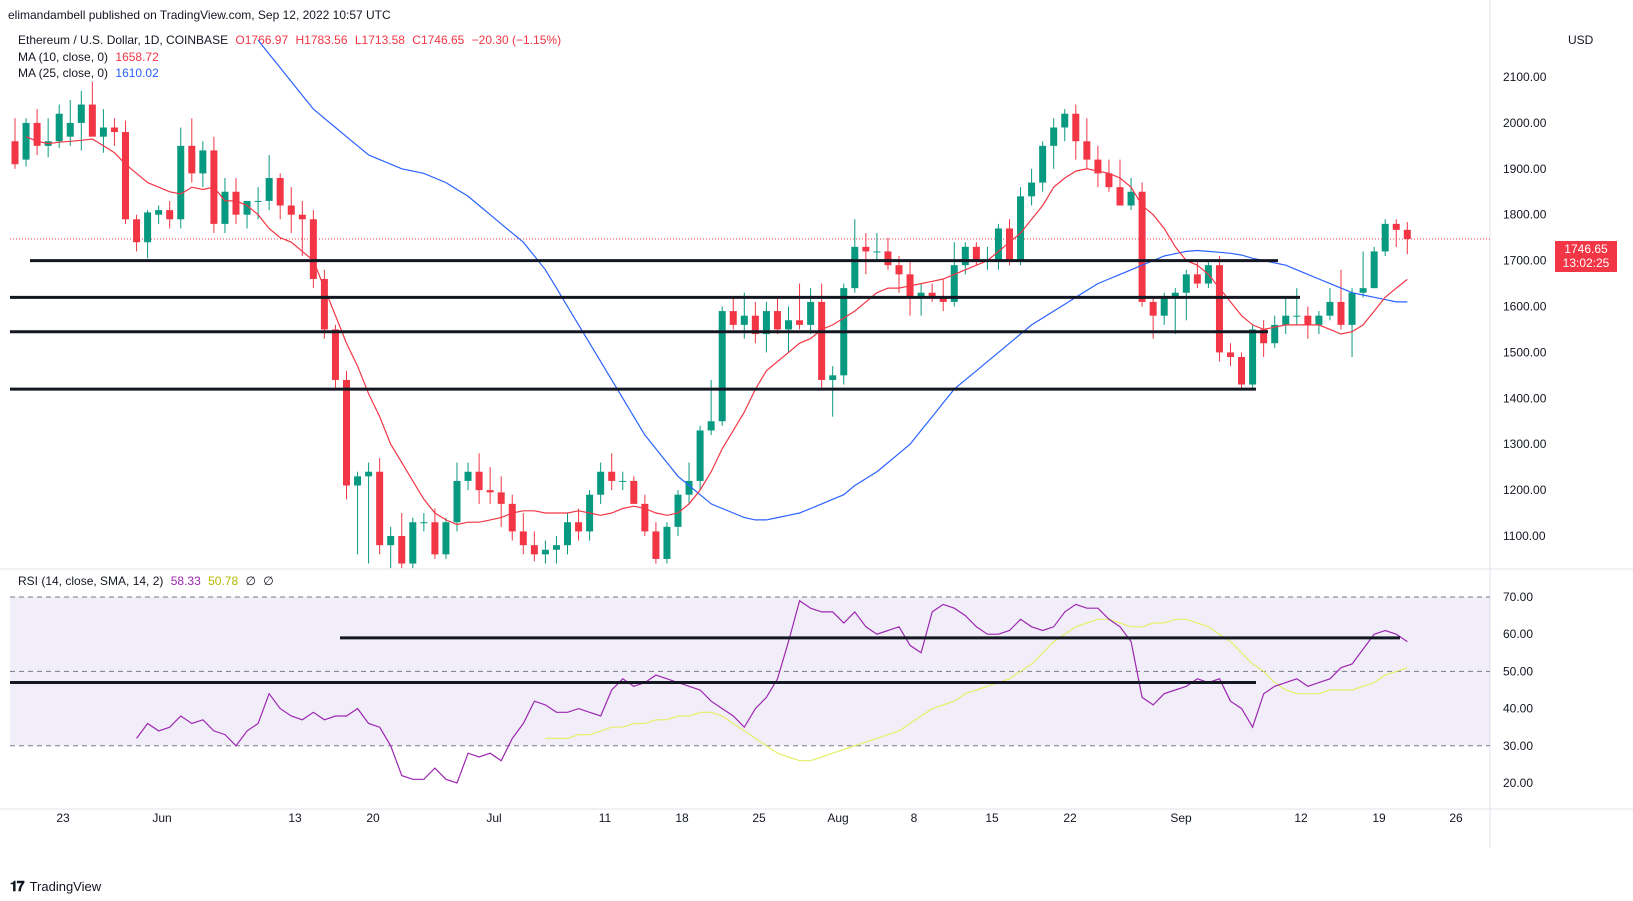  What do you see at coordinates (1525, 352) in the screenshot?
I see `price-tick-label: 1500.00` at bounding box center [1525, 352].